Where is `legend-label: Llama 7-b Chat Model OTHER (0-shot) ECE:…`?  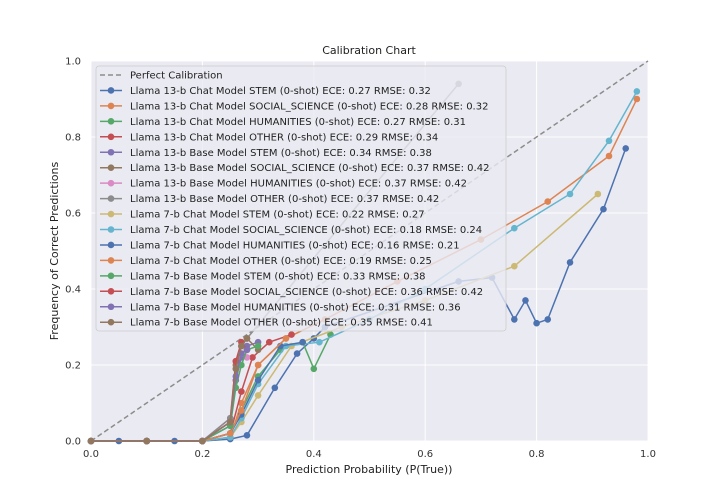
legend-label: Llama 7-b Chat Model OTHER (0-shot) ECE:… is located at coordinates (281, 261).